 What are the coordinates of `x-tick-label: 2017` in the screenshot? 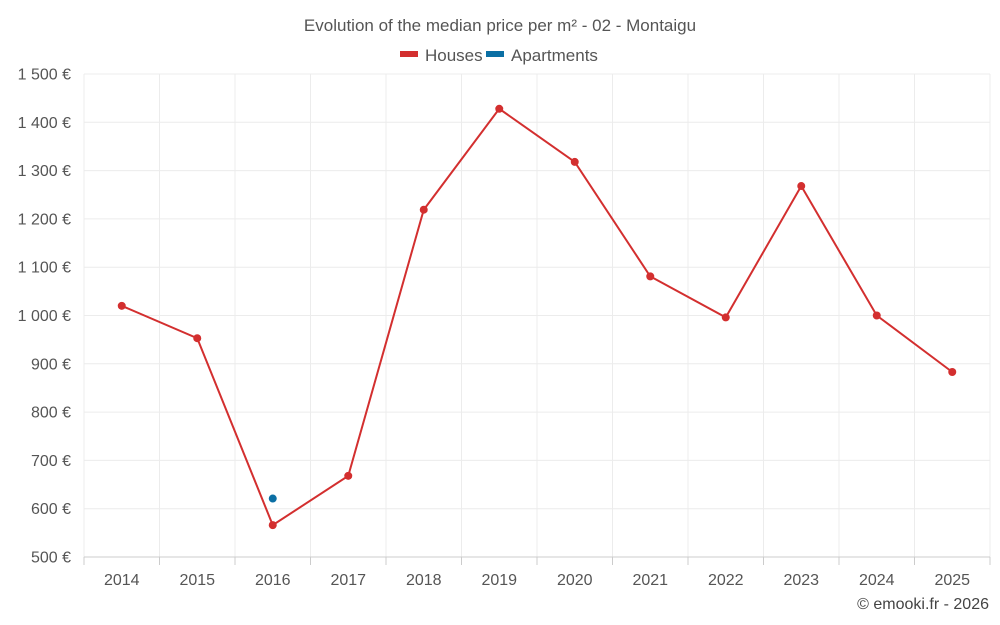 It's located at (348, 580).